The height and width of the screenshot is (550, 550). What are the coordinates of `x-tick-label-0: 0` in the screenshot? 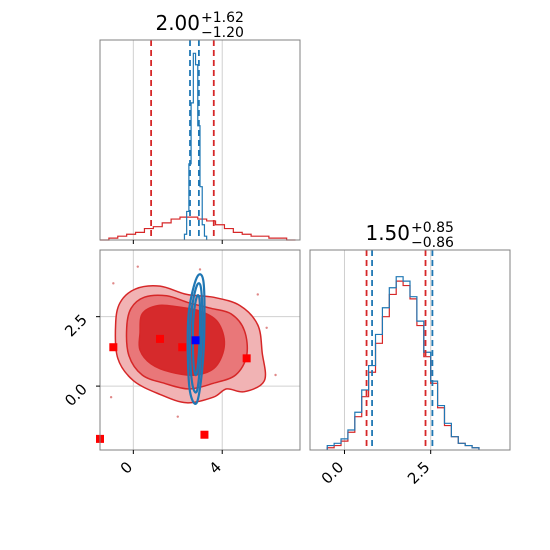 It's located at (126, 467).